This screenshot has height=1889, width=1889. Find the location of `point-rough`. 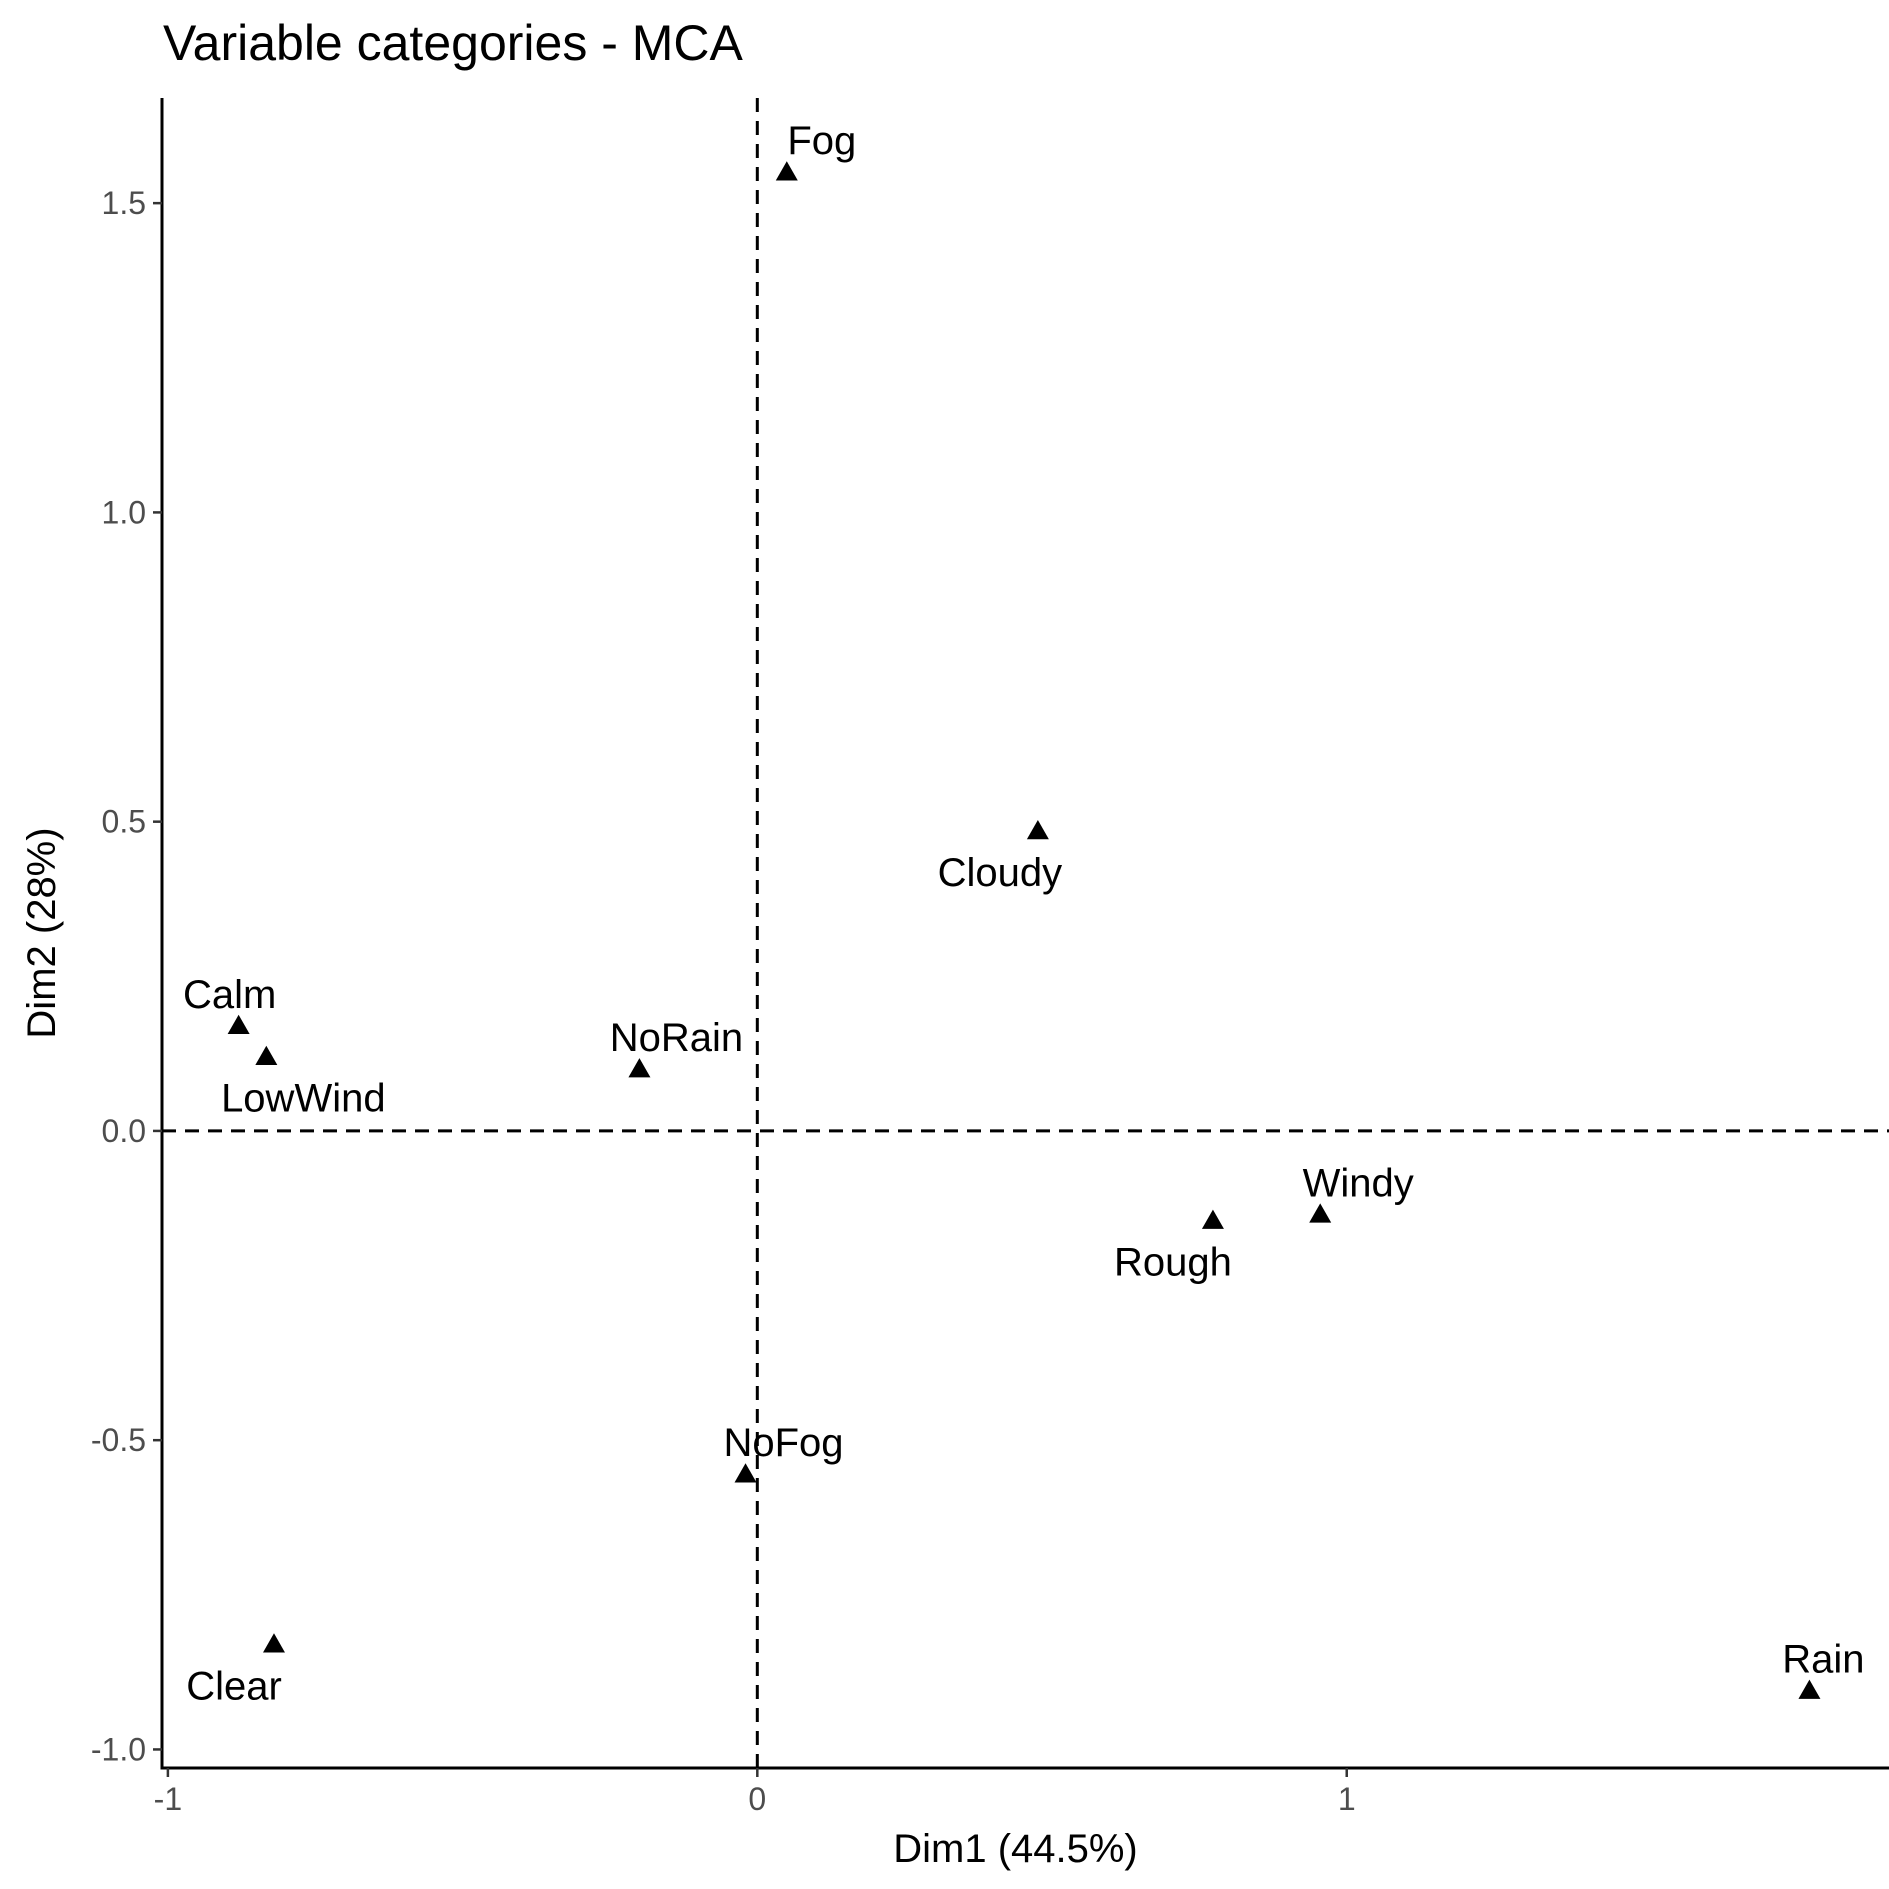

point-rough is located at coordinates (1212, 1219).